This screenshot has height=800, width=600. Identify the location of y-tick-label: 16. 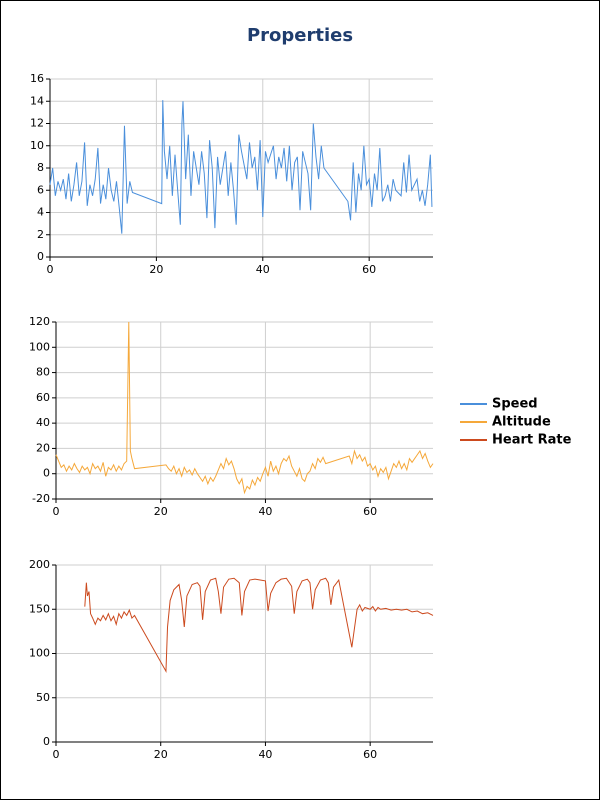
(37, 78).